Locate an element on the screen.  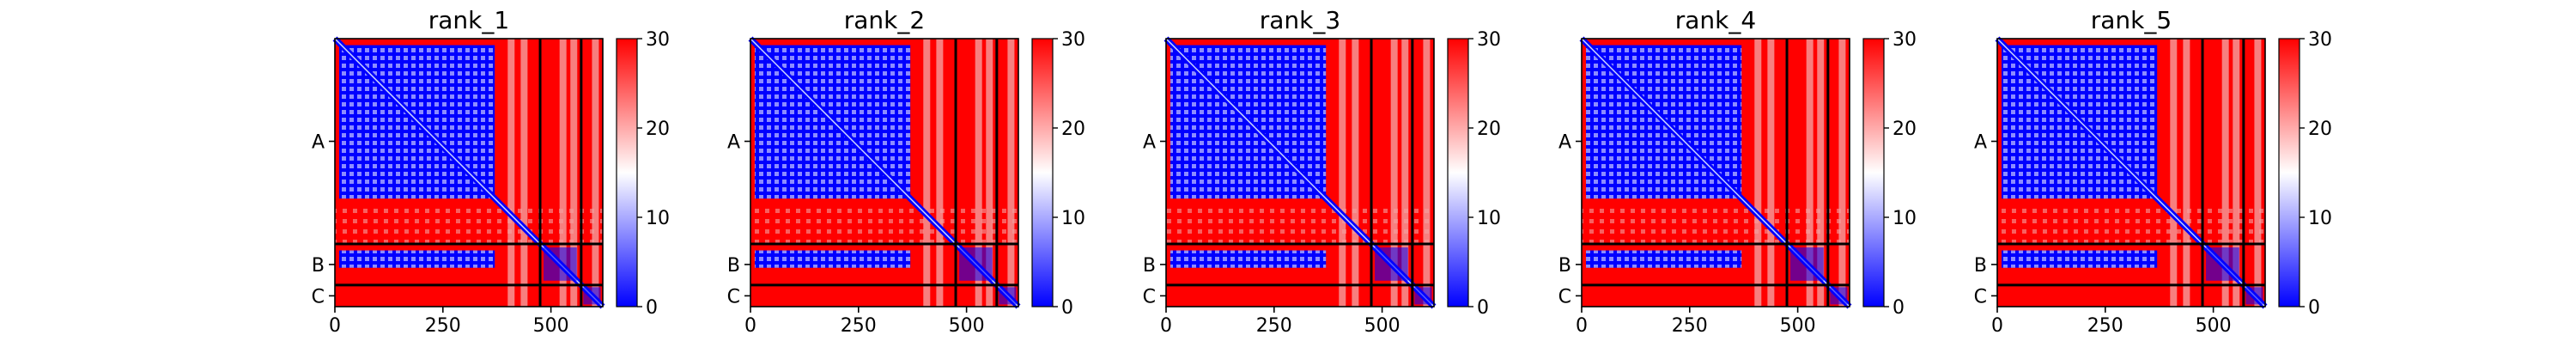
chart-title: rank_5 is located at coordinates (2131, 20).